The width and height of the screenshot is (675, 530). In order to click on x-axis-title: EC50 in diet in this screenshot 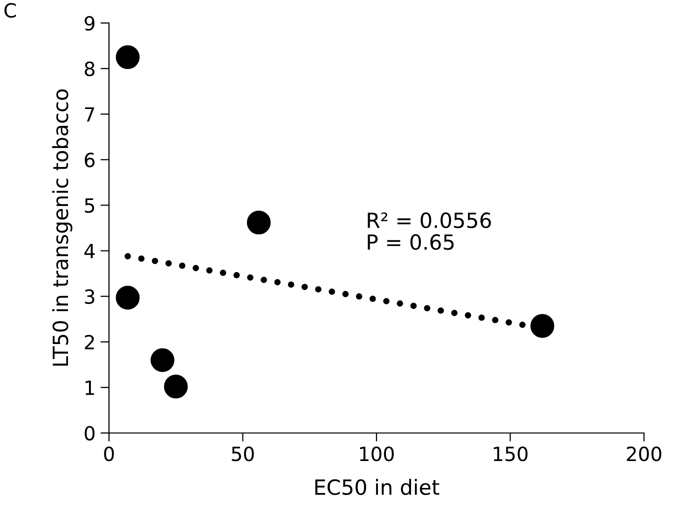, I will do `click(377, 487)`.